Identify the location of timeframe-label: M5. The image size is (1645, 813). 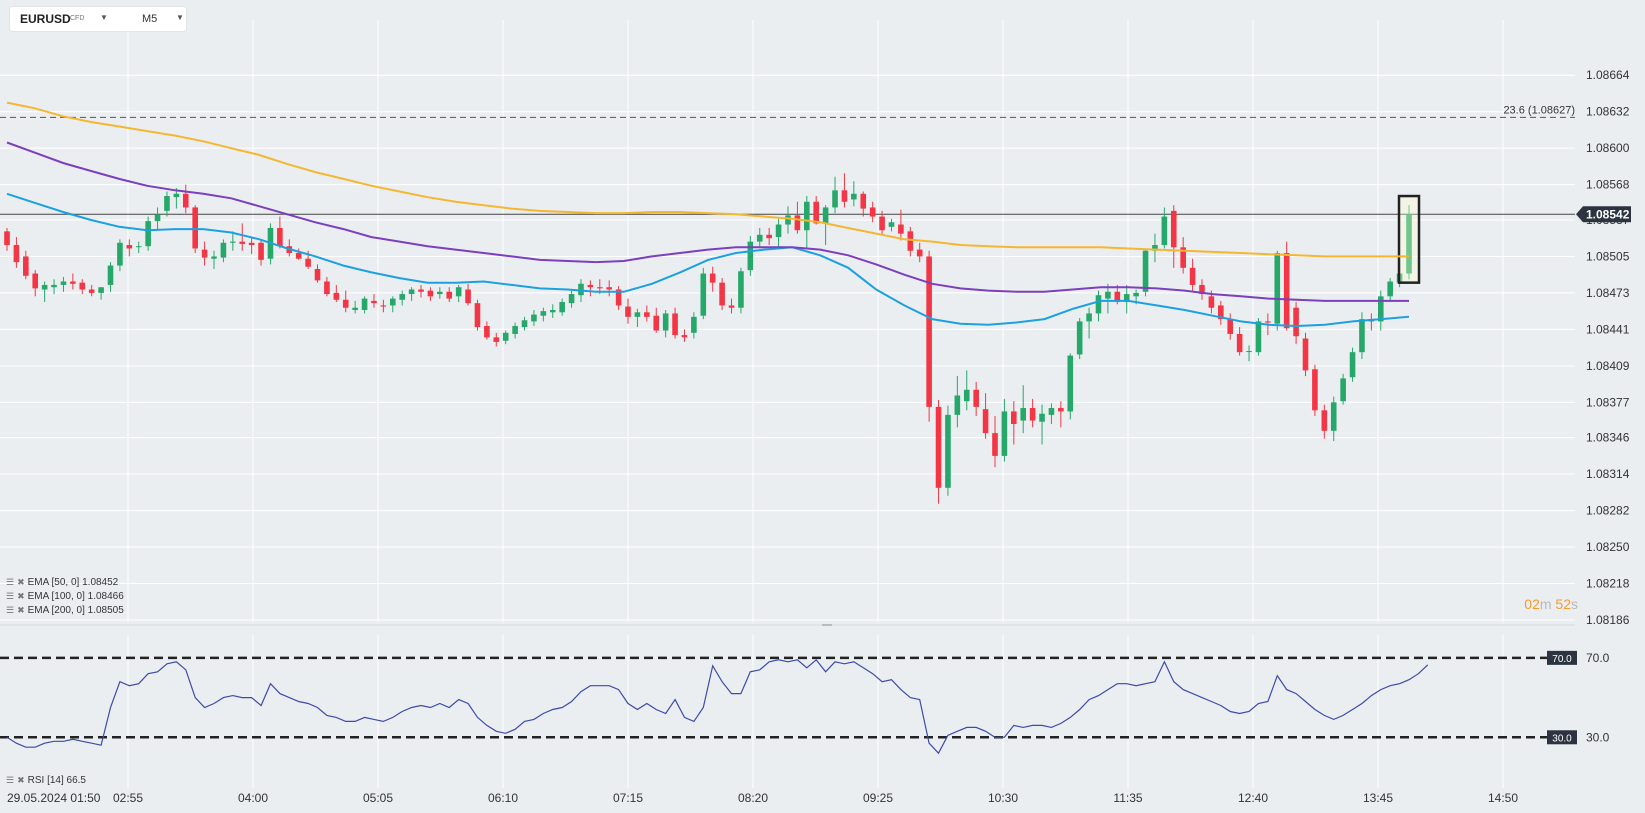
(150, 19).